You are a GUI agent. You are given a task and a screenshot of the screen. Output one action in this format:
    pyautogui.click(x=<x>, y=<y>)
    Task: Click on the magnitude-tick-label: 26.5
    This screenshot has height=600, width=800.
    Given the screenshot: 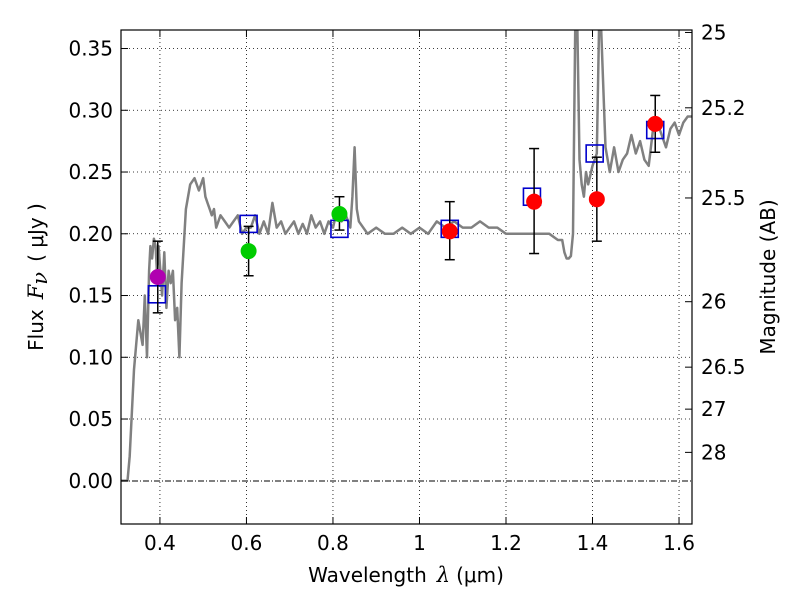 What is the action you would take?
    pyautogui.click(x=723, y=367)
    